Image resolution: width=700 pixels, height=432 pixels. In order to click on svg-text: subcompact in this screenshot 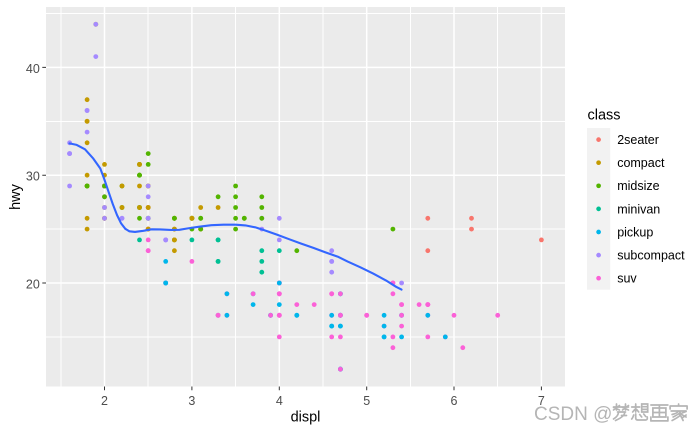, I will do `click(651, 256)`.